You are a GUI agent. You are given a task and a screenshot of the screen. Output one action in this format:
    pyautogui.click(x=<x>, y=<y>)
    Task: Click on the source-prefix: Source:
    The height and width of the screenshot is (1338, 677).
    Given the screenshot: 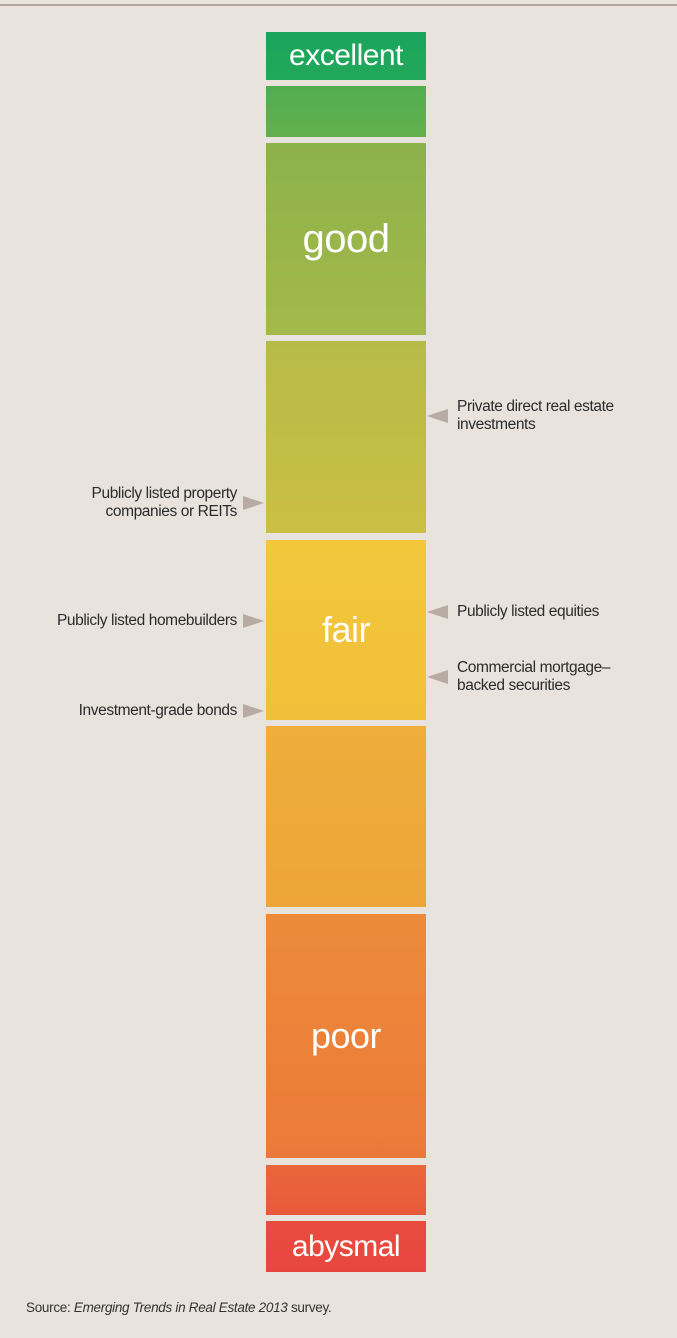 What is the action you would take?
    pyautogui.click(x=48, y=1307)
    